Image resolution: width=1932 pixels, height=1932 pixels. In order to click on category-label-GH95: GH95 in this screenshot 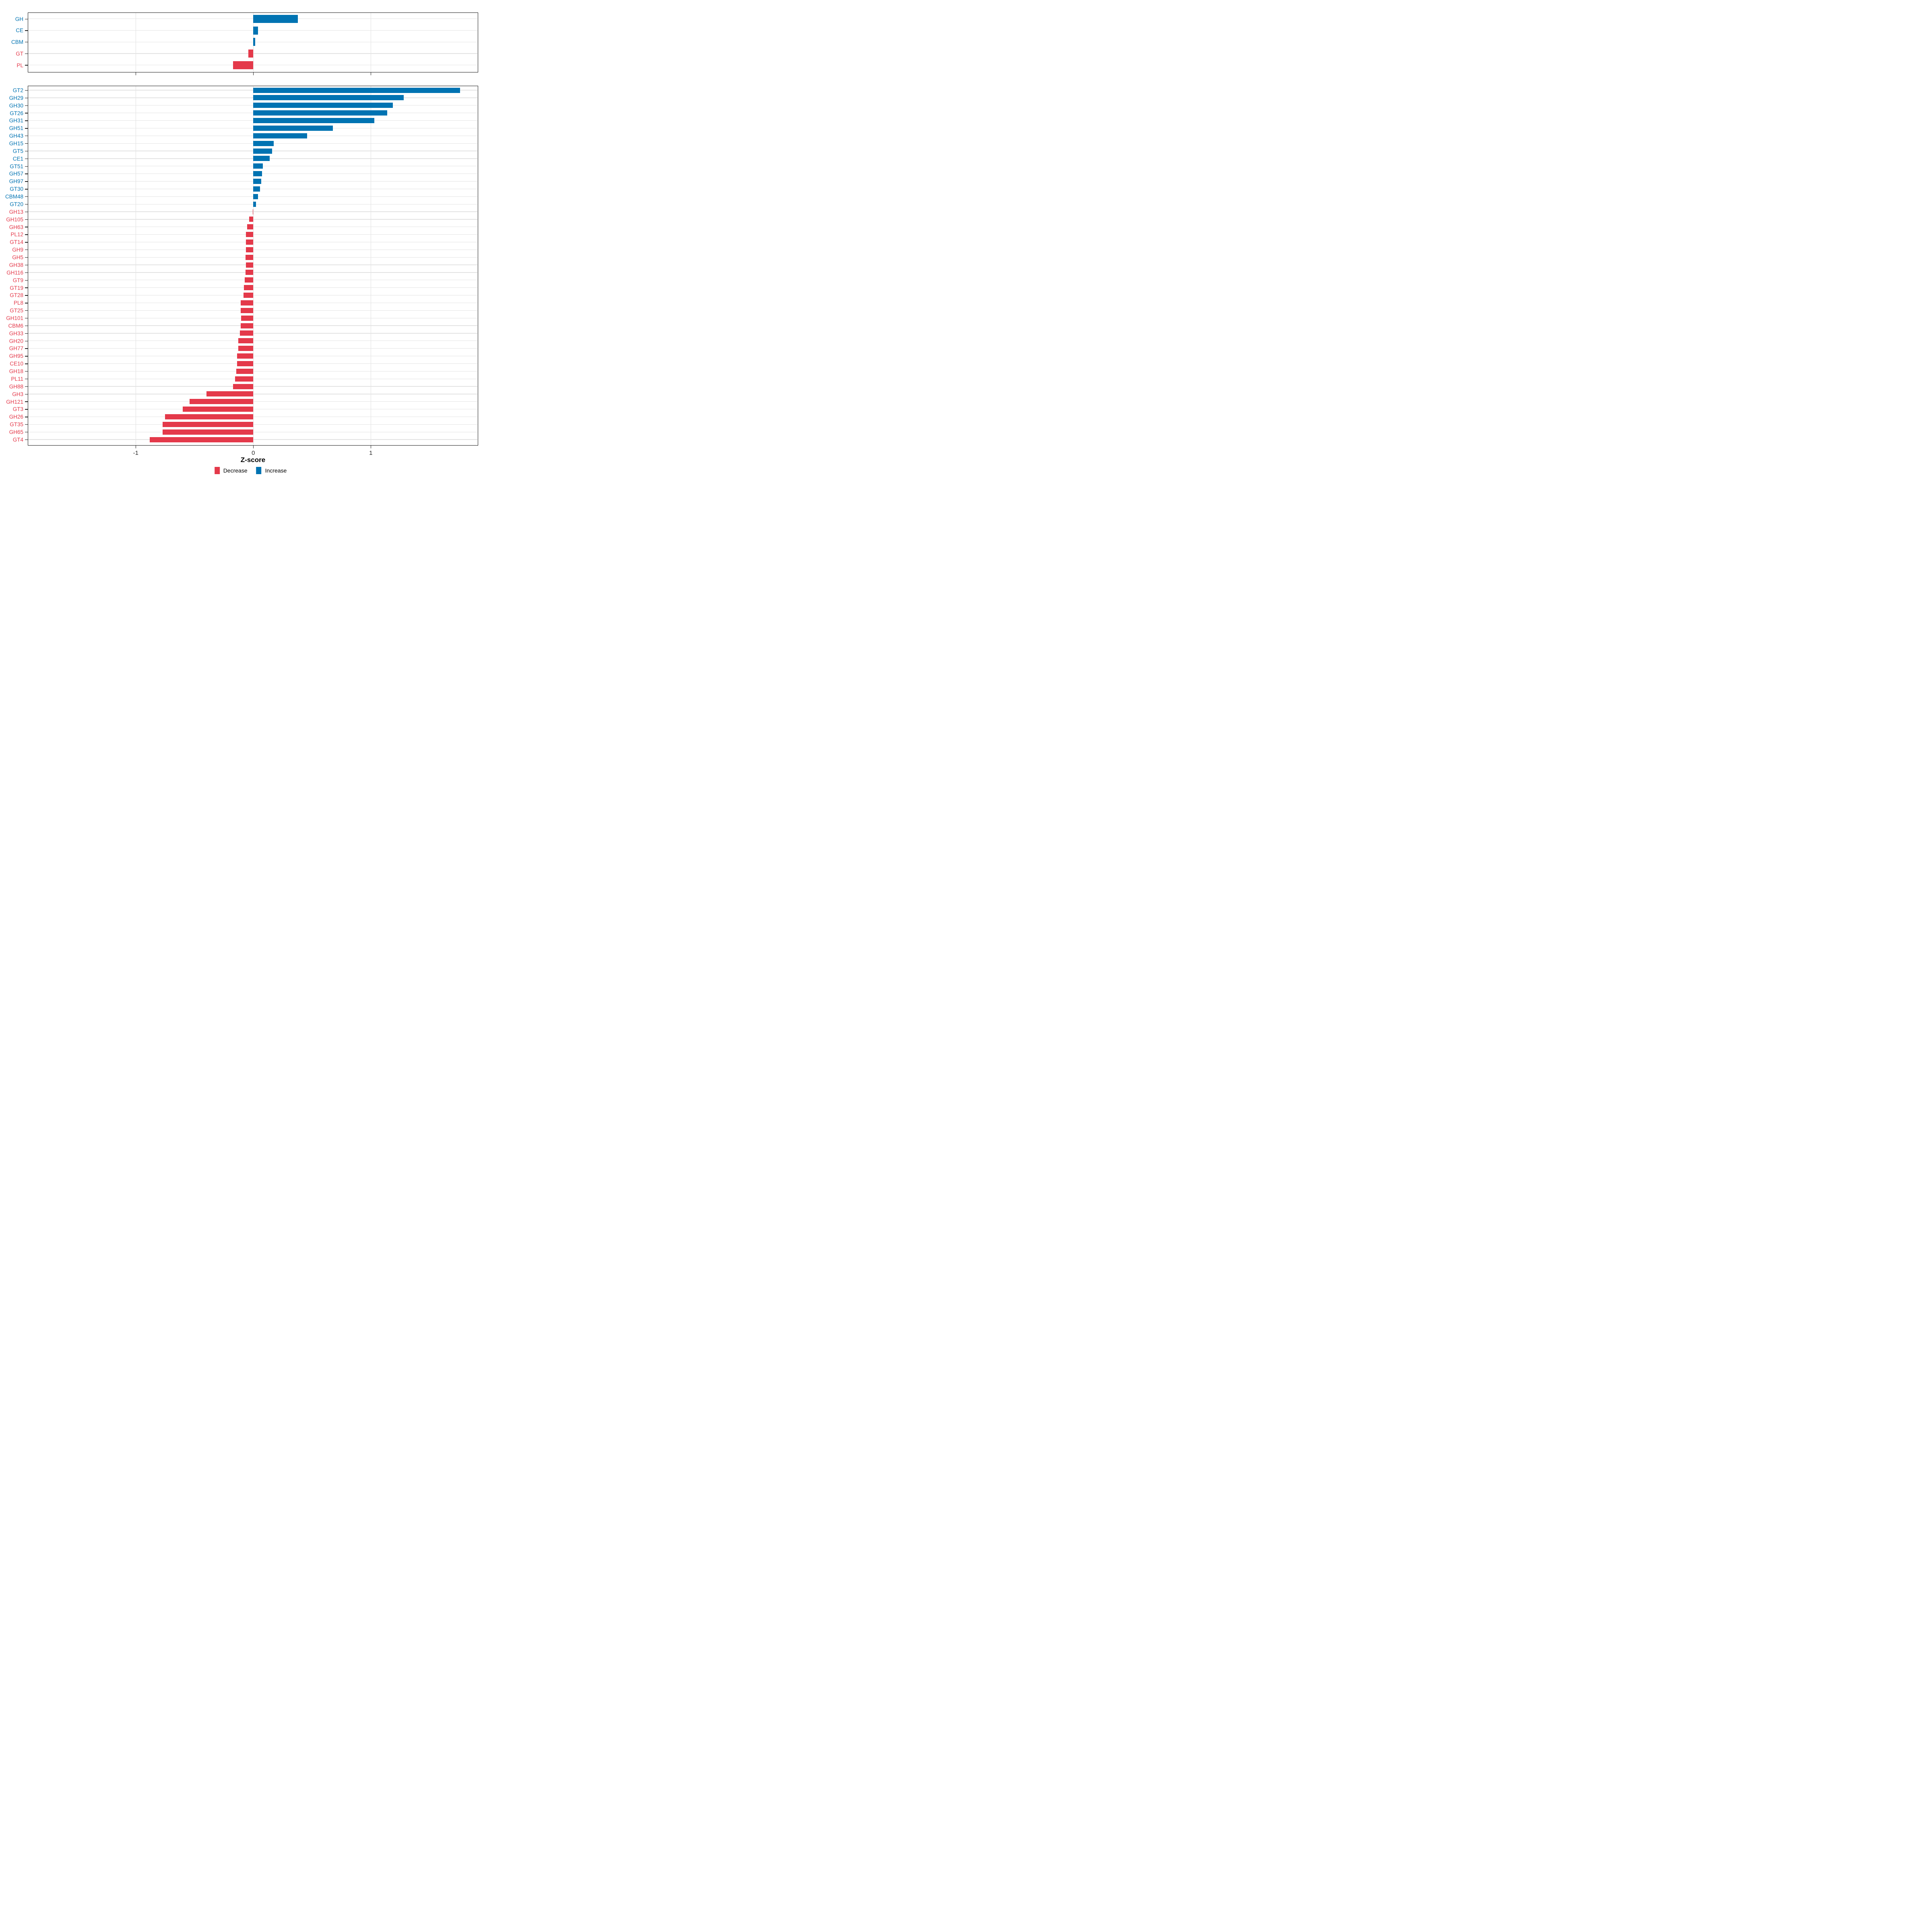, I will do `click(16, 356)`.